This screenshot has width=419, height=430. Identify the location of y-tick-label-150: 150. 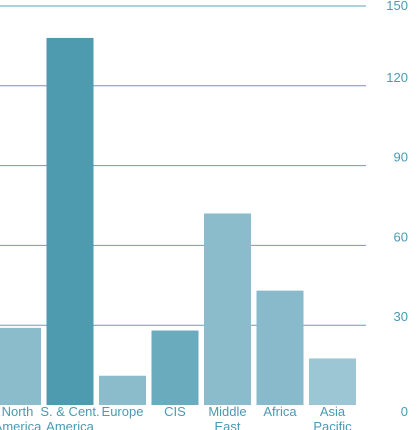
(397, 6).